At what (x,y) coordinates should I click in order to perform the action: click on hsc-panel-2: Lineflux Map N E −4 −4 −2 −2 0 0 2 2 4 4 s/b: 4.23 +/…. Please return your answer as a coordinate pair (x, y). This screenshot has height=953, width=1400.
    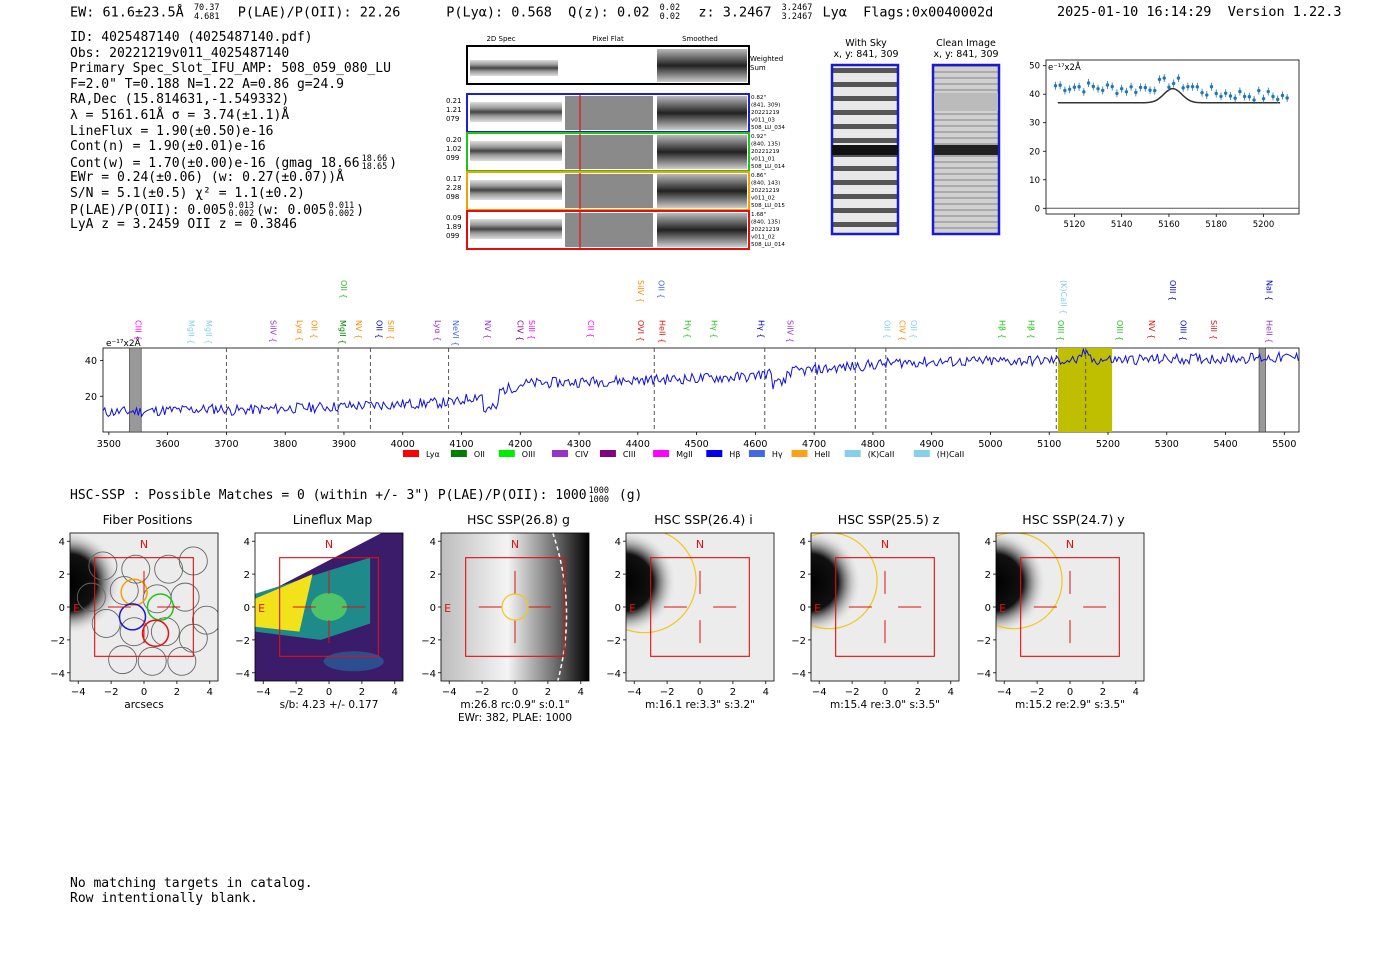
    Looking at the image, I should click on (322, 611).